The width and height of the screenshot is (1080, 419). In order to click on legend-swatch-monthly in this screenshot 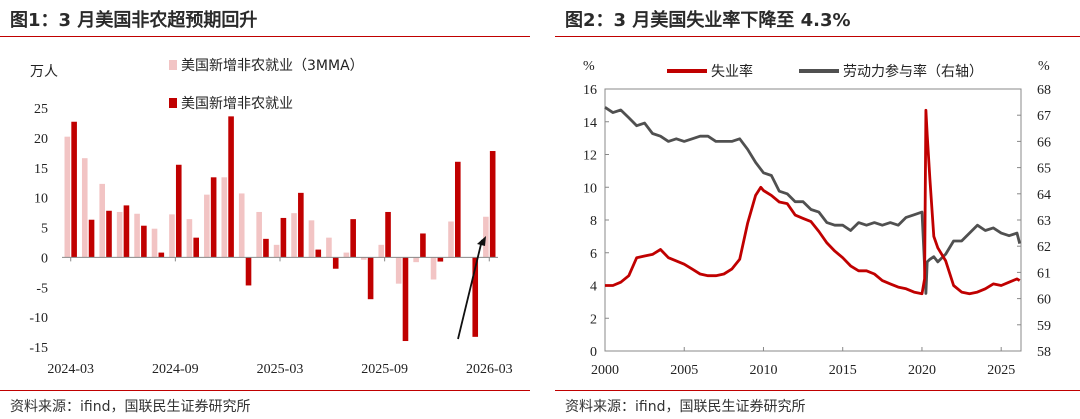, I will do `click(173, 103)`.